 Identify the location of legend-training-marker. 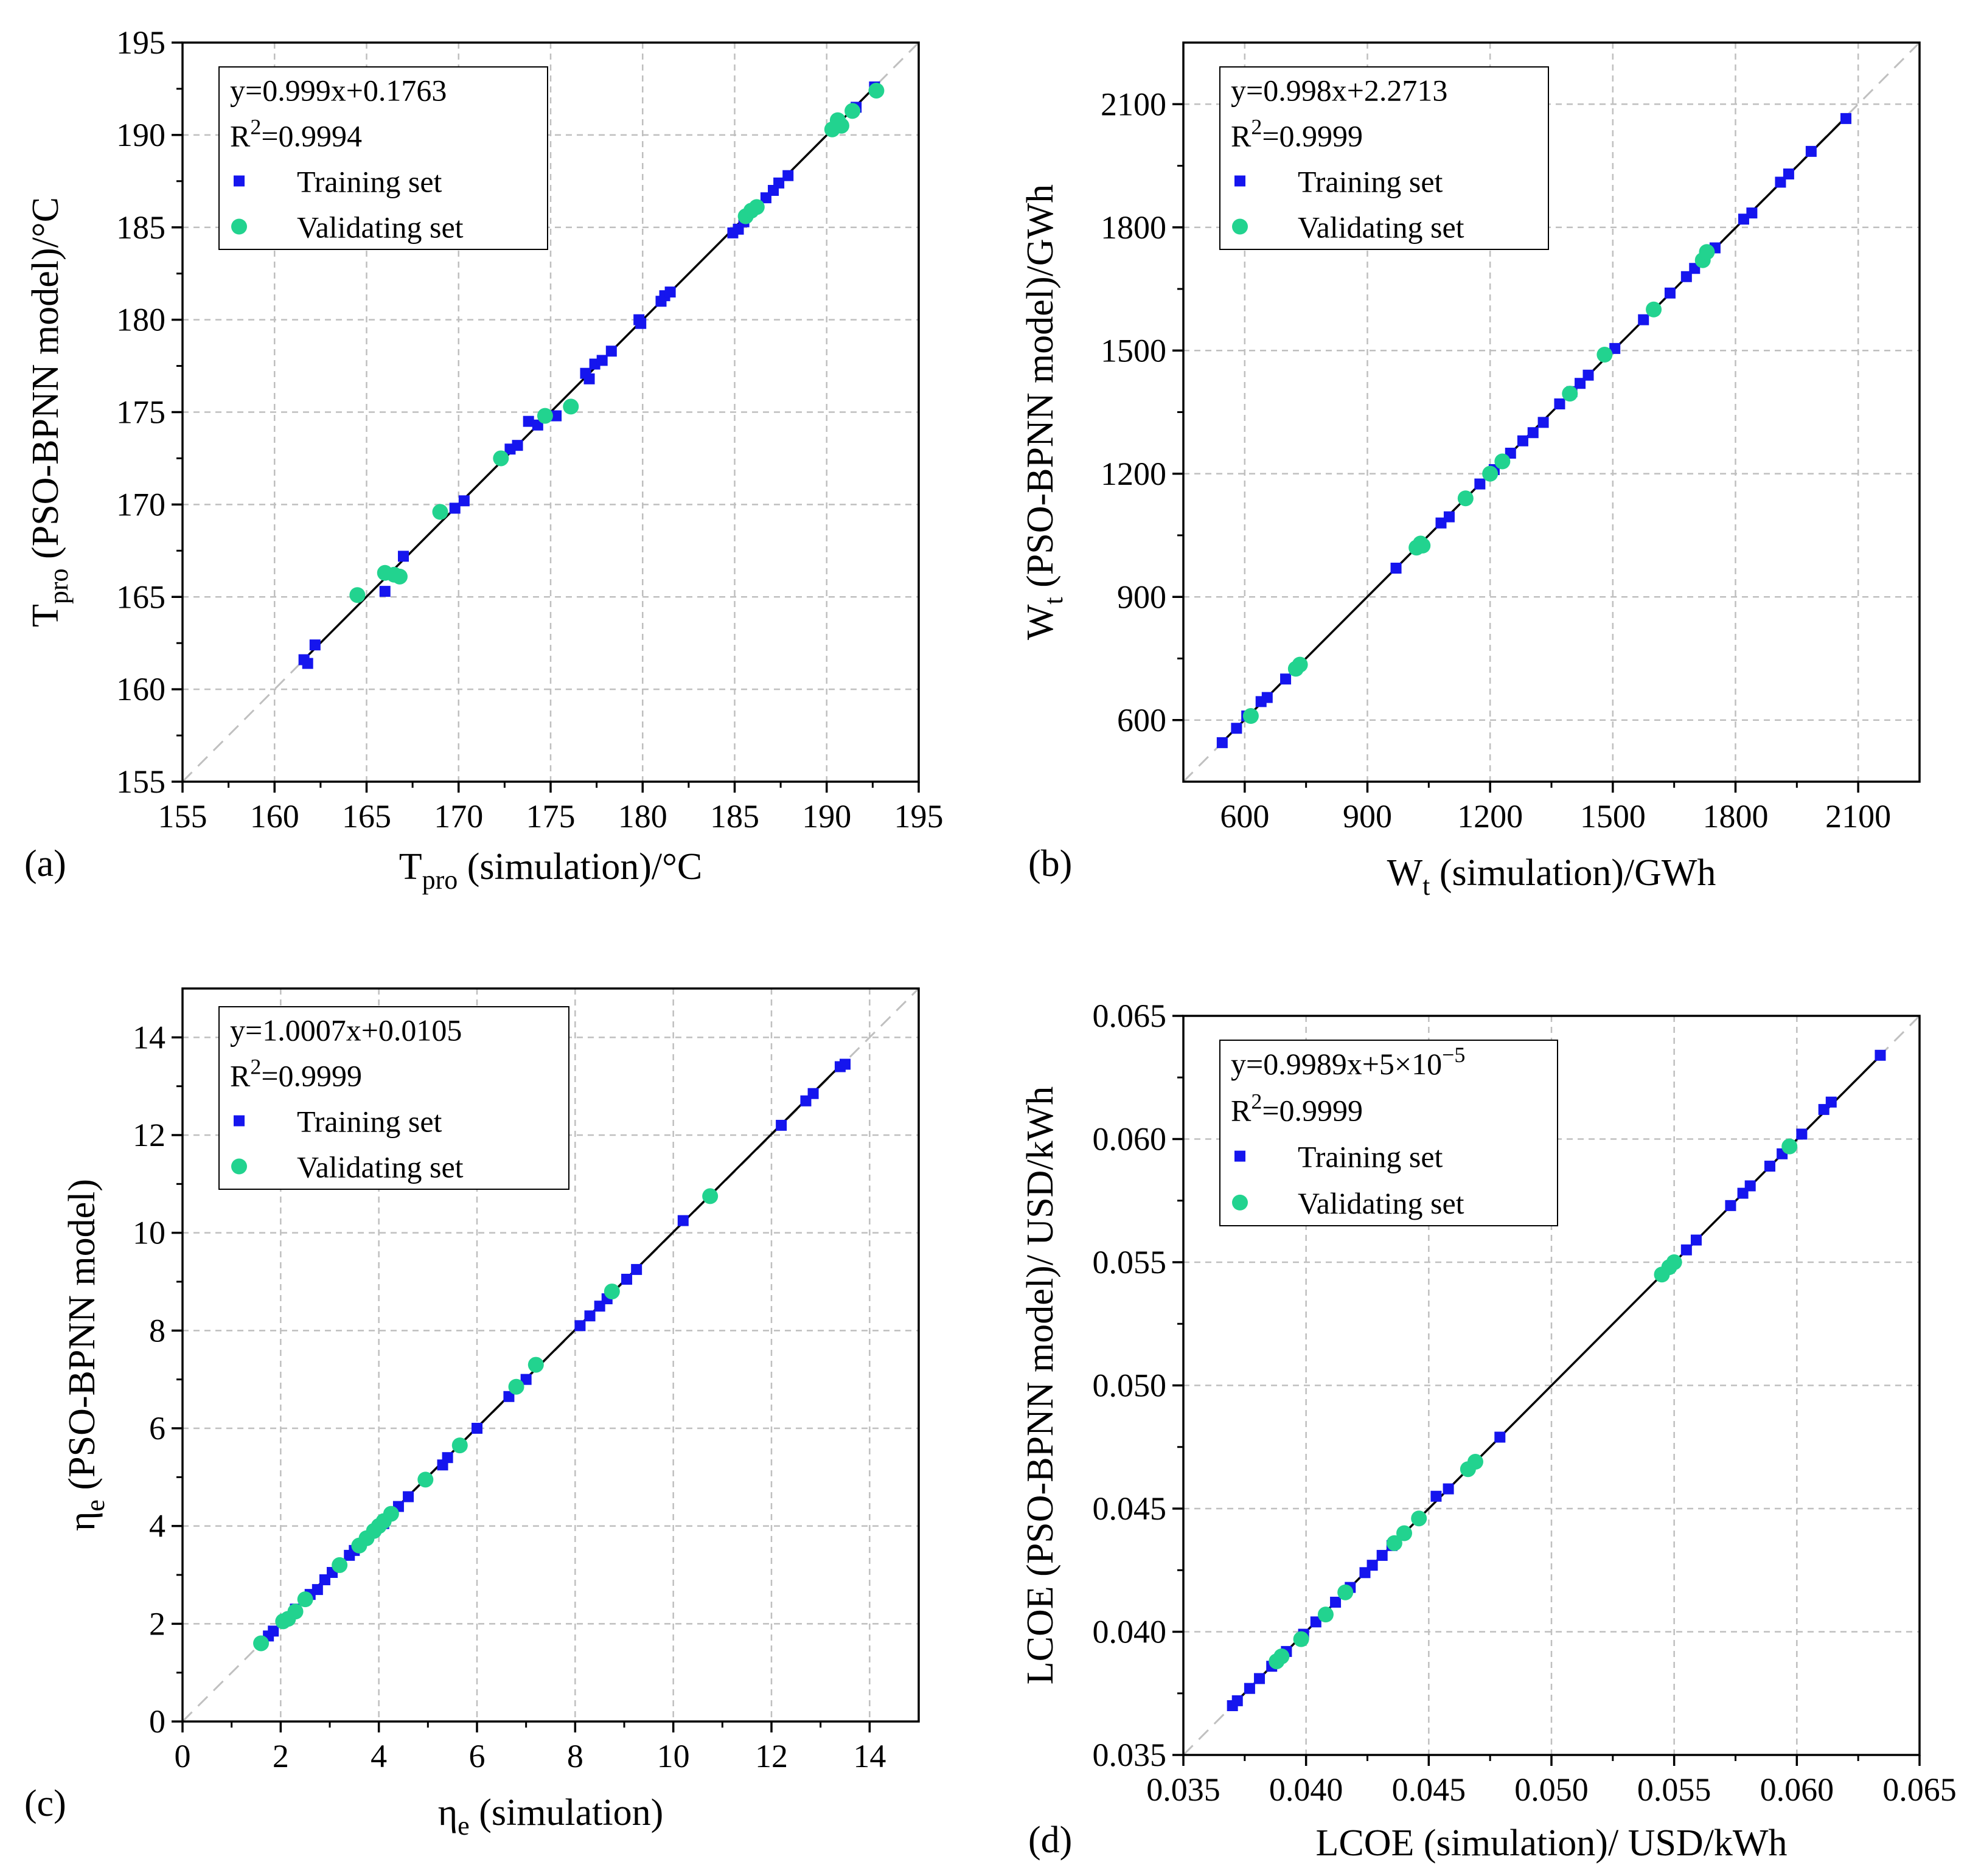
(1239, 181).